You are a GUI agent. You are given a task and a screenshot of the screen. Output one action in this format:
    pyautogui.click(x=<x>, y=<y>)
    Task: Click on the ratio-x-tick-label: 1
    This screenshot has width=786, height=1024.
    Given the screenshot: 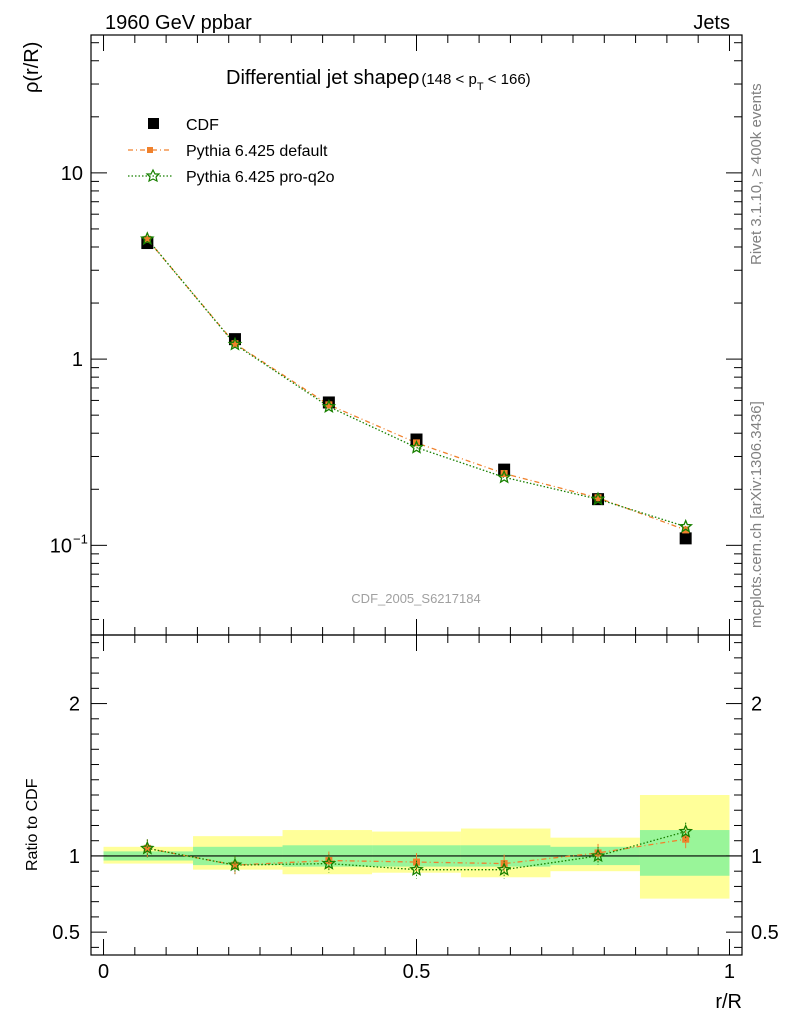 What is the action you would take?
    pyautogui.click(x=729, y=972)
    